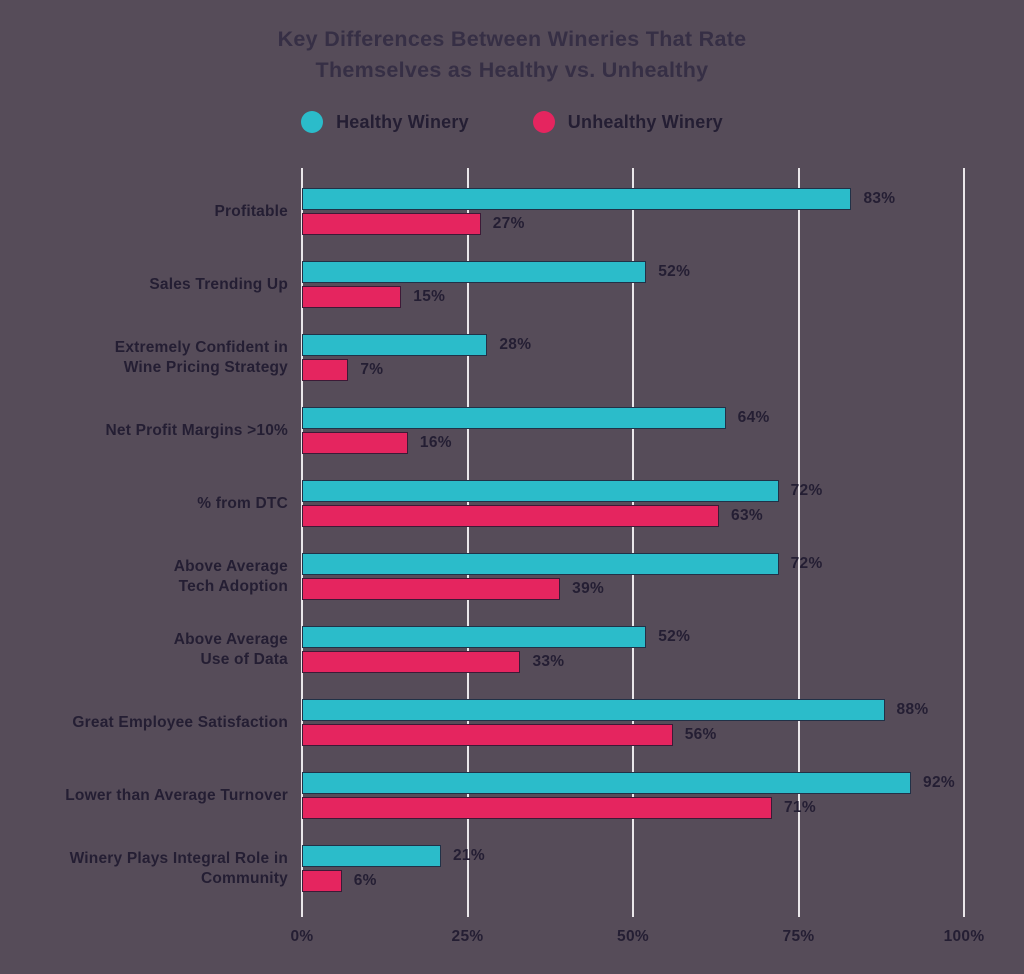 The height and width of the screenshot is (974, 1024). Describe the element at coordinates (674, 636) in the screenshot. I see `value-label-healthy-6: 52%` at that location.